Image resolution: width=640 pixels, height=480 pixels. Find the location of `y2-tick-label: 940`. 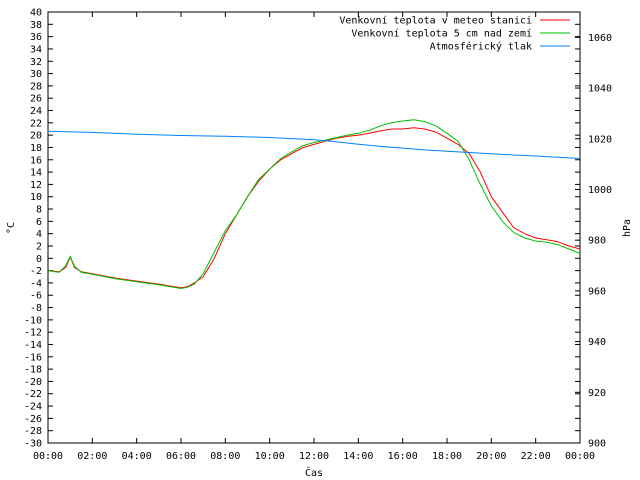

y2-tick-label: 940 is located at coordinates (597, 342).